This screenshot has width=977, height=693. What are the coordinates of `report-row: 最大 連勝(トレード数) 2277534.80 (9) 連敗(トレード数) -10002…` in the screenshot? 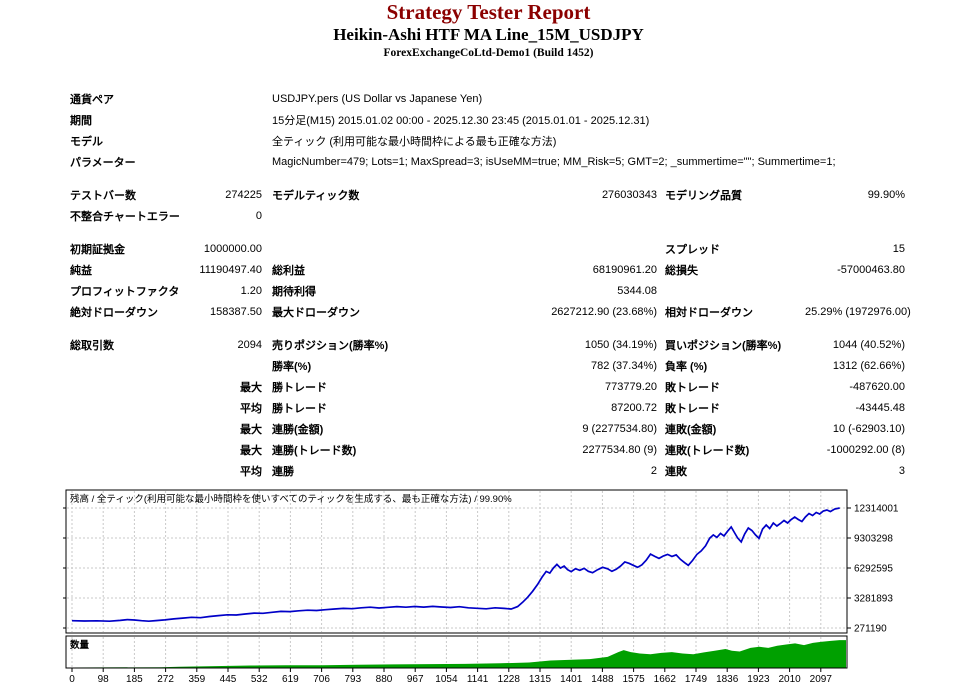 It's located at (492, 449).